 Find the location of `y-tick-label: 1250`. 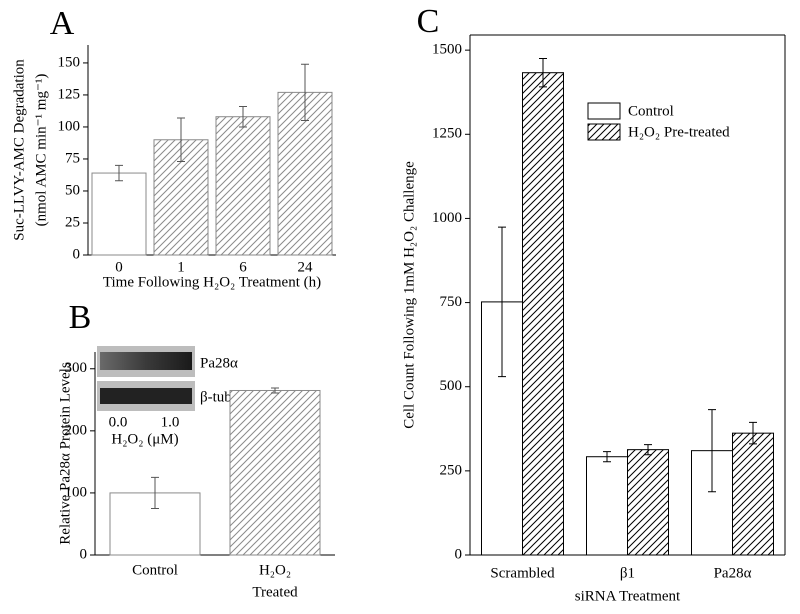

y-tick-label: 1250 is located at coordinates (447, 134).